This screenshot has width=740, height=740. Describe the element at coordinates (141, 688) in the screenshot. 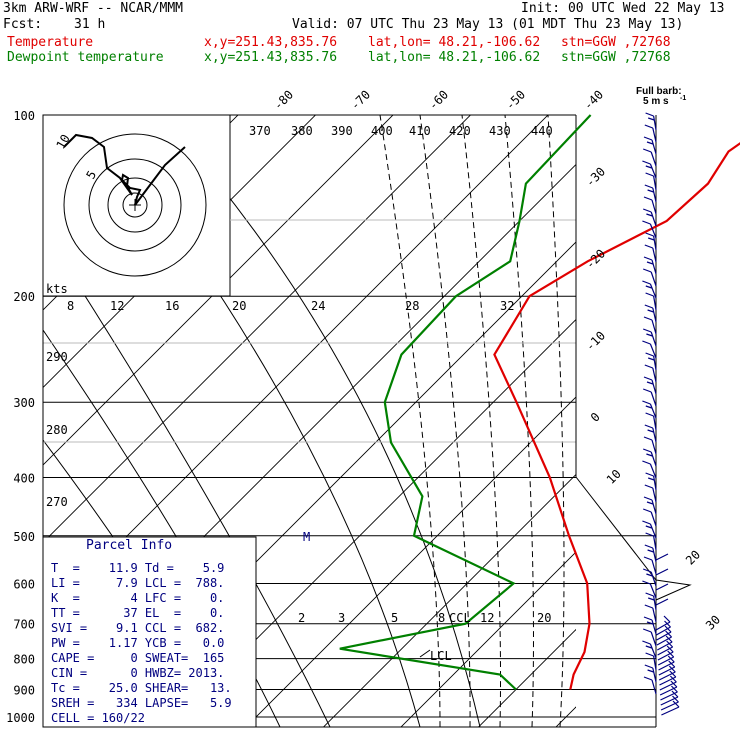

I see `parcel-info-row: Tc = 25.0 SHEAR= 13.` at that location.